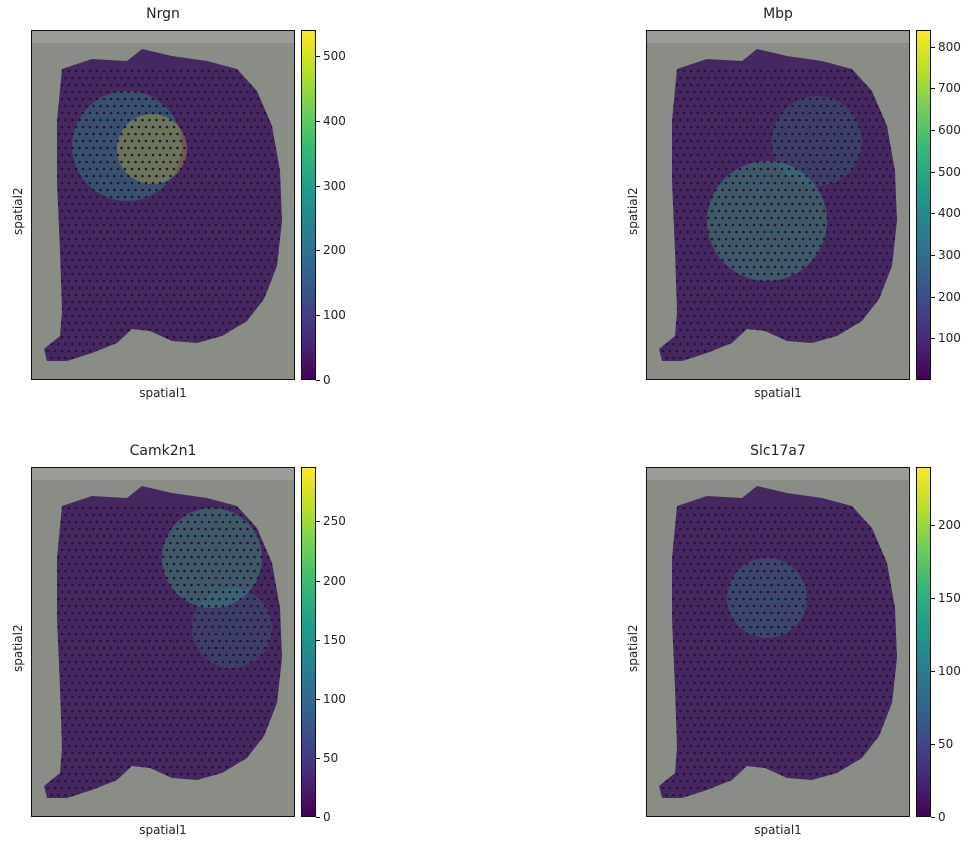 The height and width of the screenshot is (848, 972). I want to click on colorbar-tick-label: 700, so click(949, 88).